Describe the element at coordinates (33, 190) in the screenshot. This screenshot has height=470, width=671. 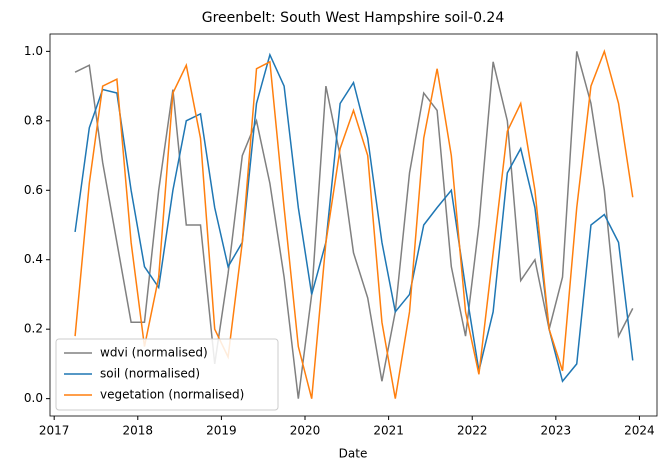
I see `y-tick-label: 0.6` at that location.